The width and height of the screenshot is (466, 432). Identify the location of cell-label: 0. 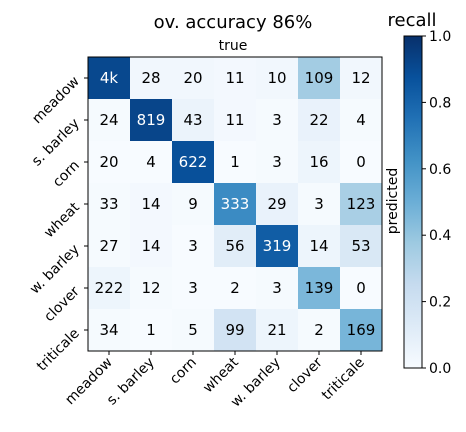
(361, 162).